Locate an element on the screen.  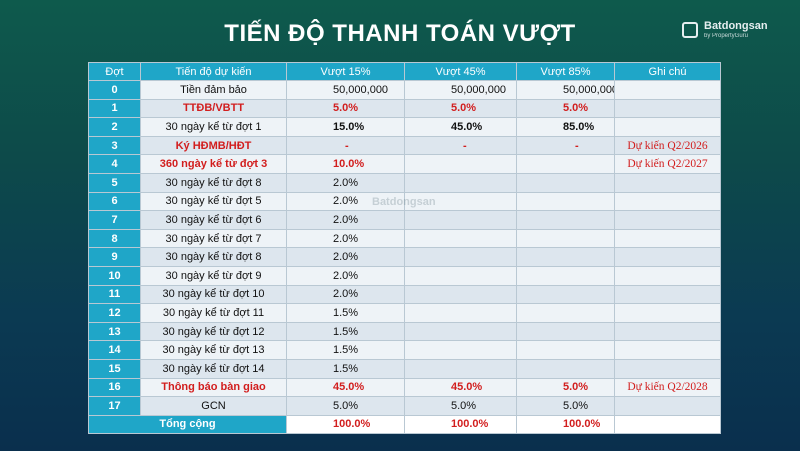
cell-note: Dự kiến Q2/2026 is located at coordinates (667, 145).